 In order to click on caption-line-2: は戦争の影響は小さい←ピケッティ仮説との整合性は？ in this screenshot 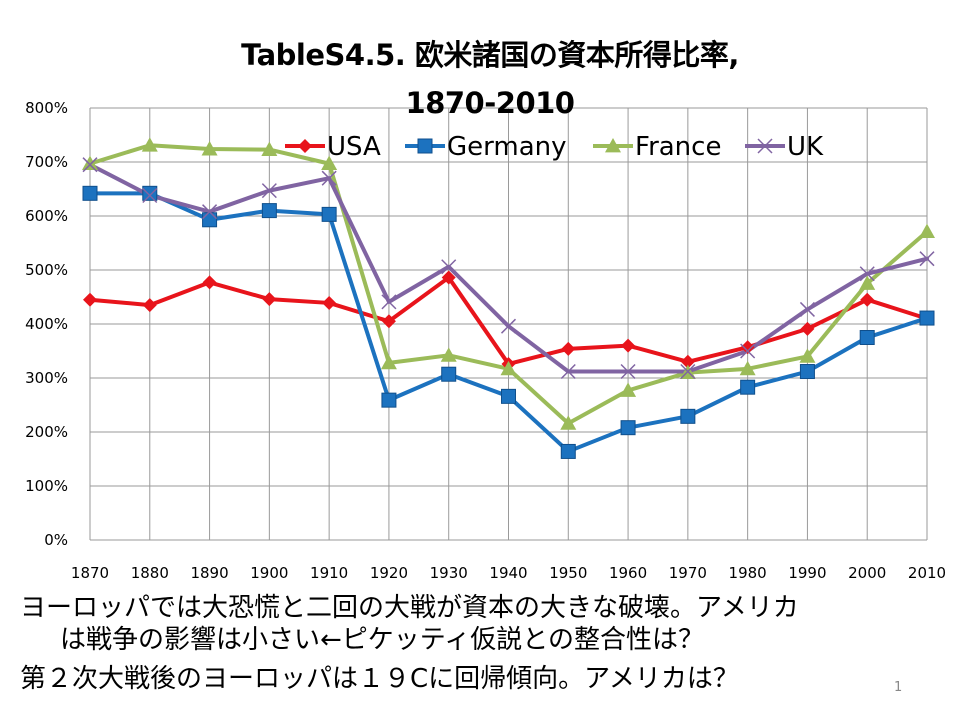, I will do `click(382, 640)`.